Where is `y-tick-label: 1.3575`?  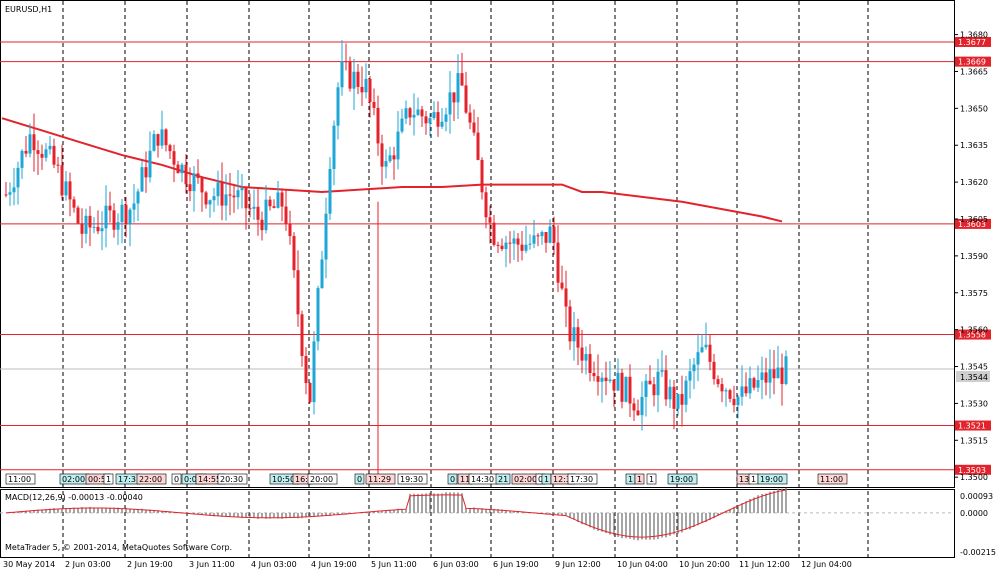 y-tick-label: 1.3575 is located at coordinates (974, 293).